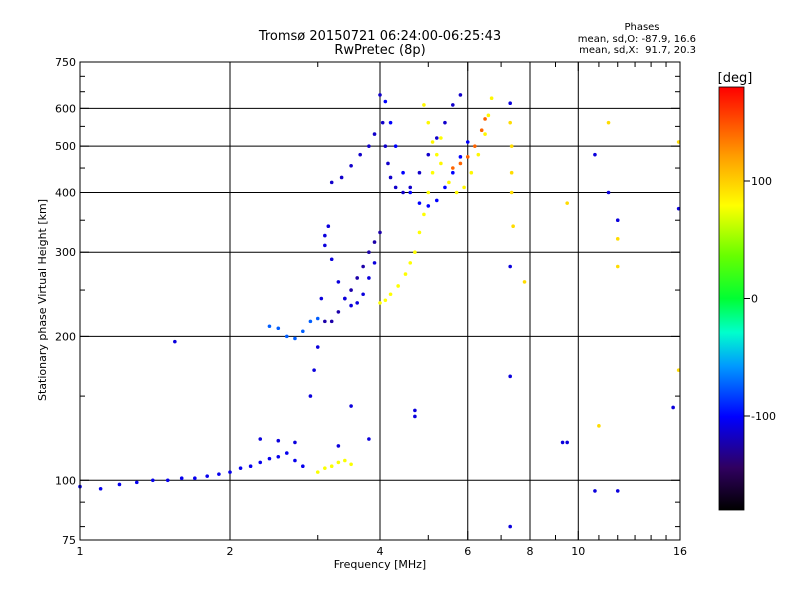 The width and height of the screenshot is (800, 600). I want to click on colorbar-tick-label: -100, so click(763, 416).